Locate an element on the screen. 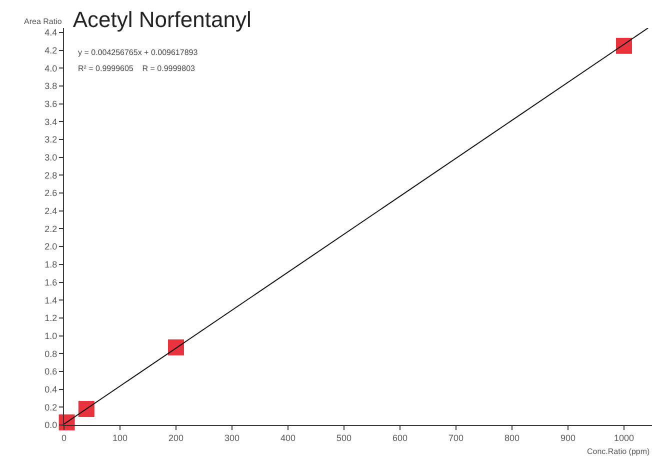 The width and height of the screenshot is (662, 461). annotation: y = 0.004256765x + 0.009617893 is located at coordinates (138, 52).